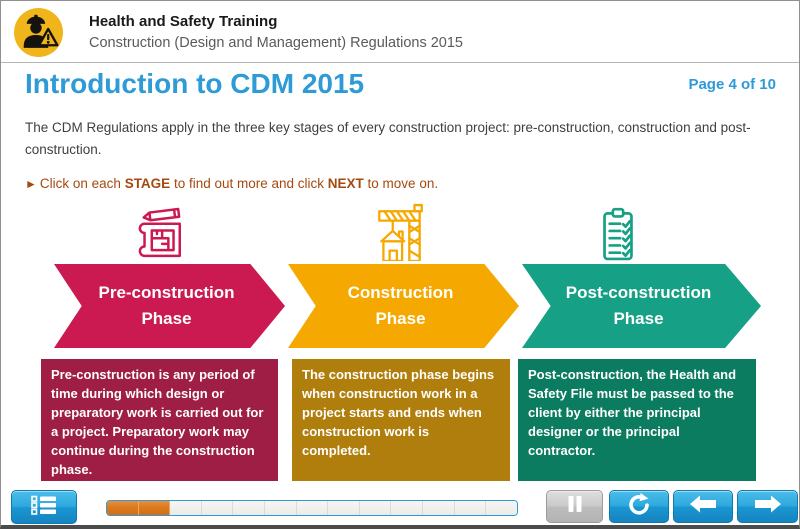  What do you see at coordinates (403, 306) in the screenshot?
I see `stage-arrow-construction: Construction Phase` at bounding box center [403, 306].